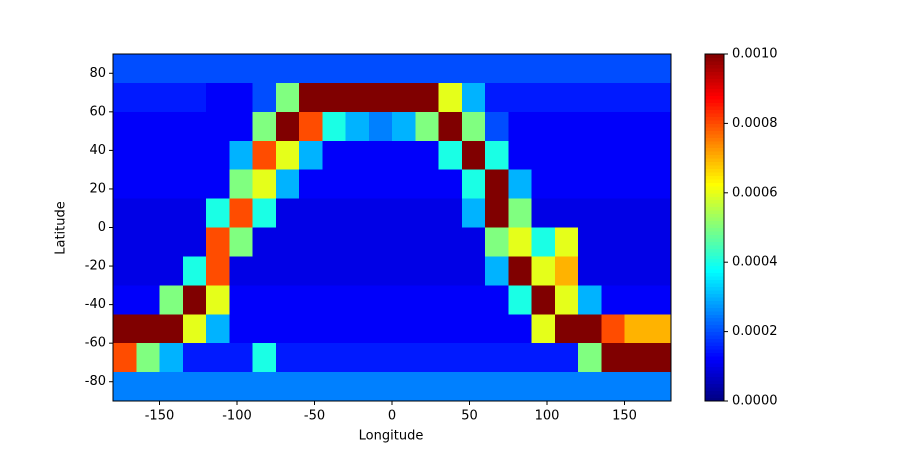  Describe the element at coordinates (97, 73) in the screenshot. I see `y-tick-label: 80` at that location.